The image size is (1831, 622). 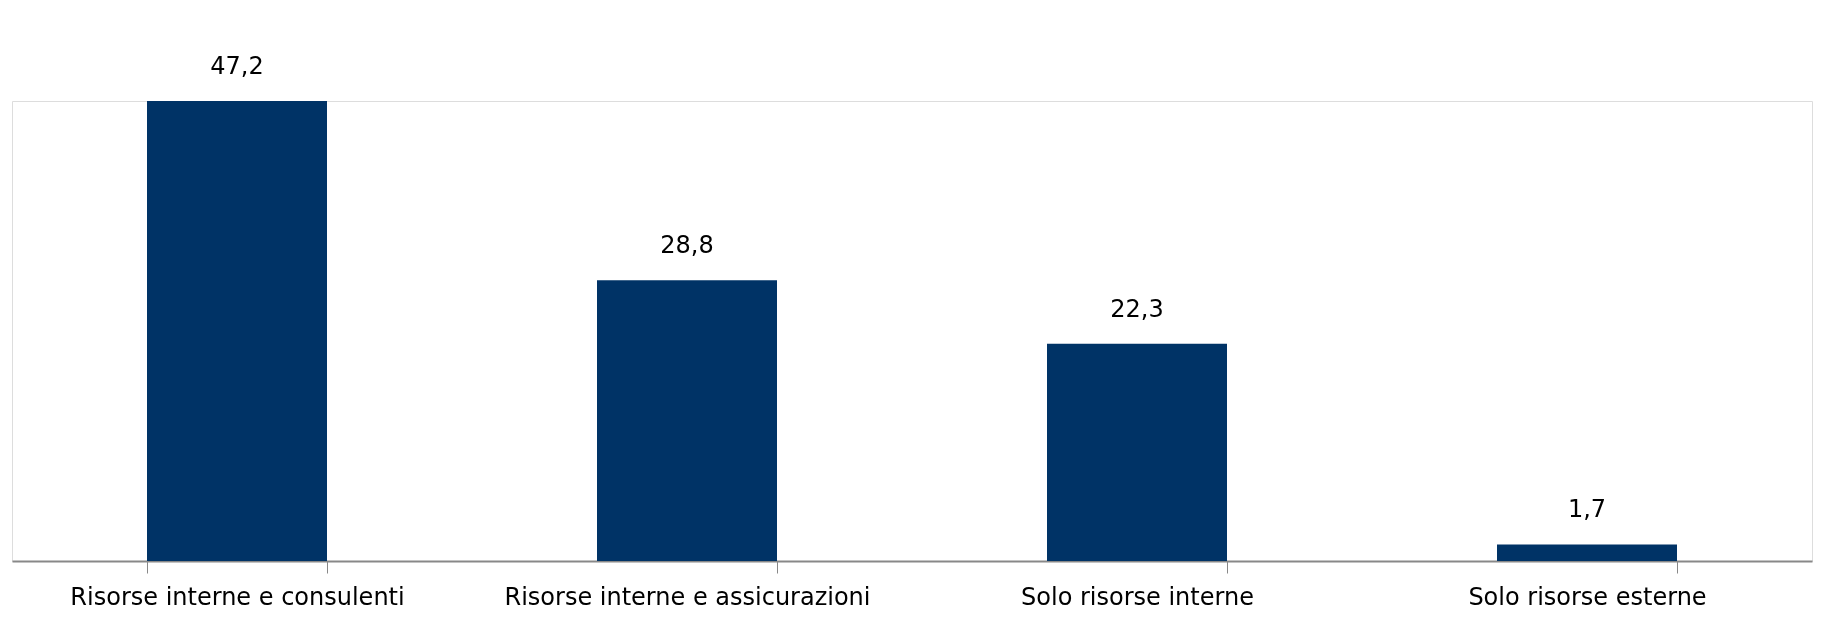 What do you see at coordinates (1587, 596) in the screenshot?
I see `x-tick-label: Solo risorse esterne` at bounding box center [1587, 596].